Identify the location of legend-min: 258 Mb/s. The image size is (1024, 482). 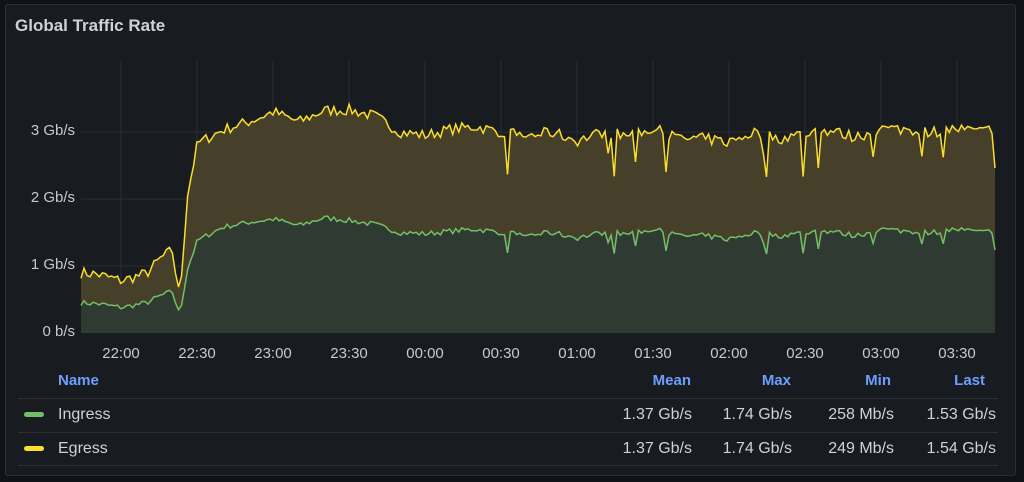
(861, 414).